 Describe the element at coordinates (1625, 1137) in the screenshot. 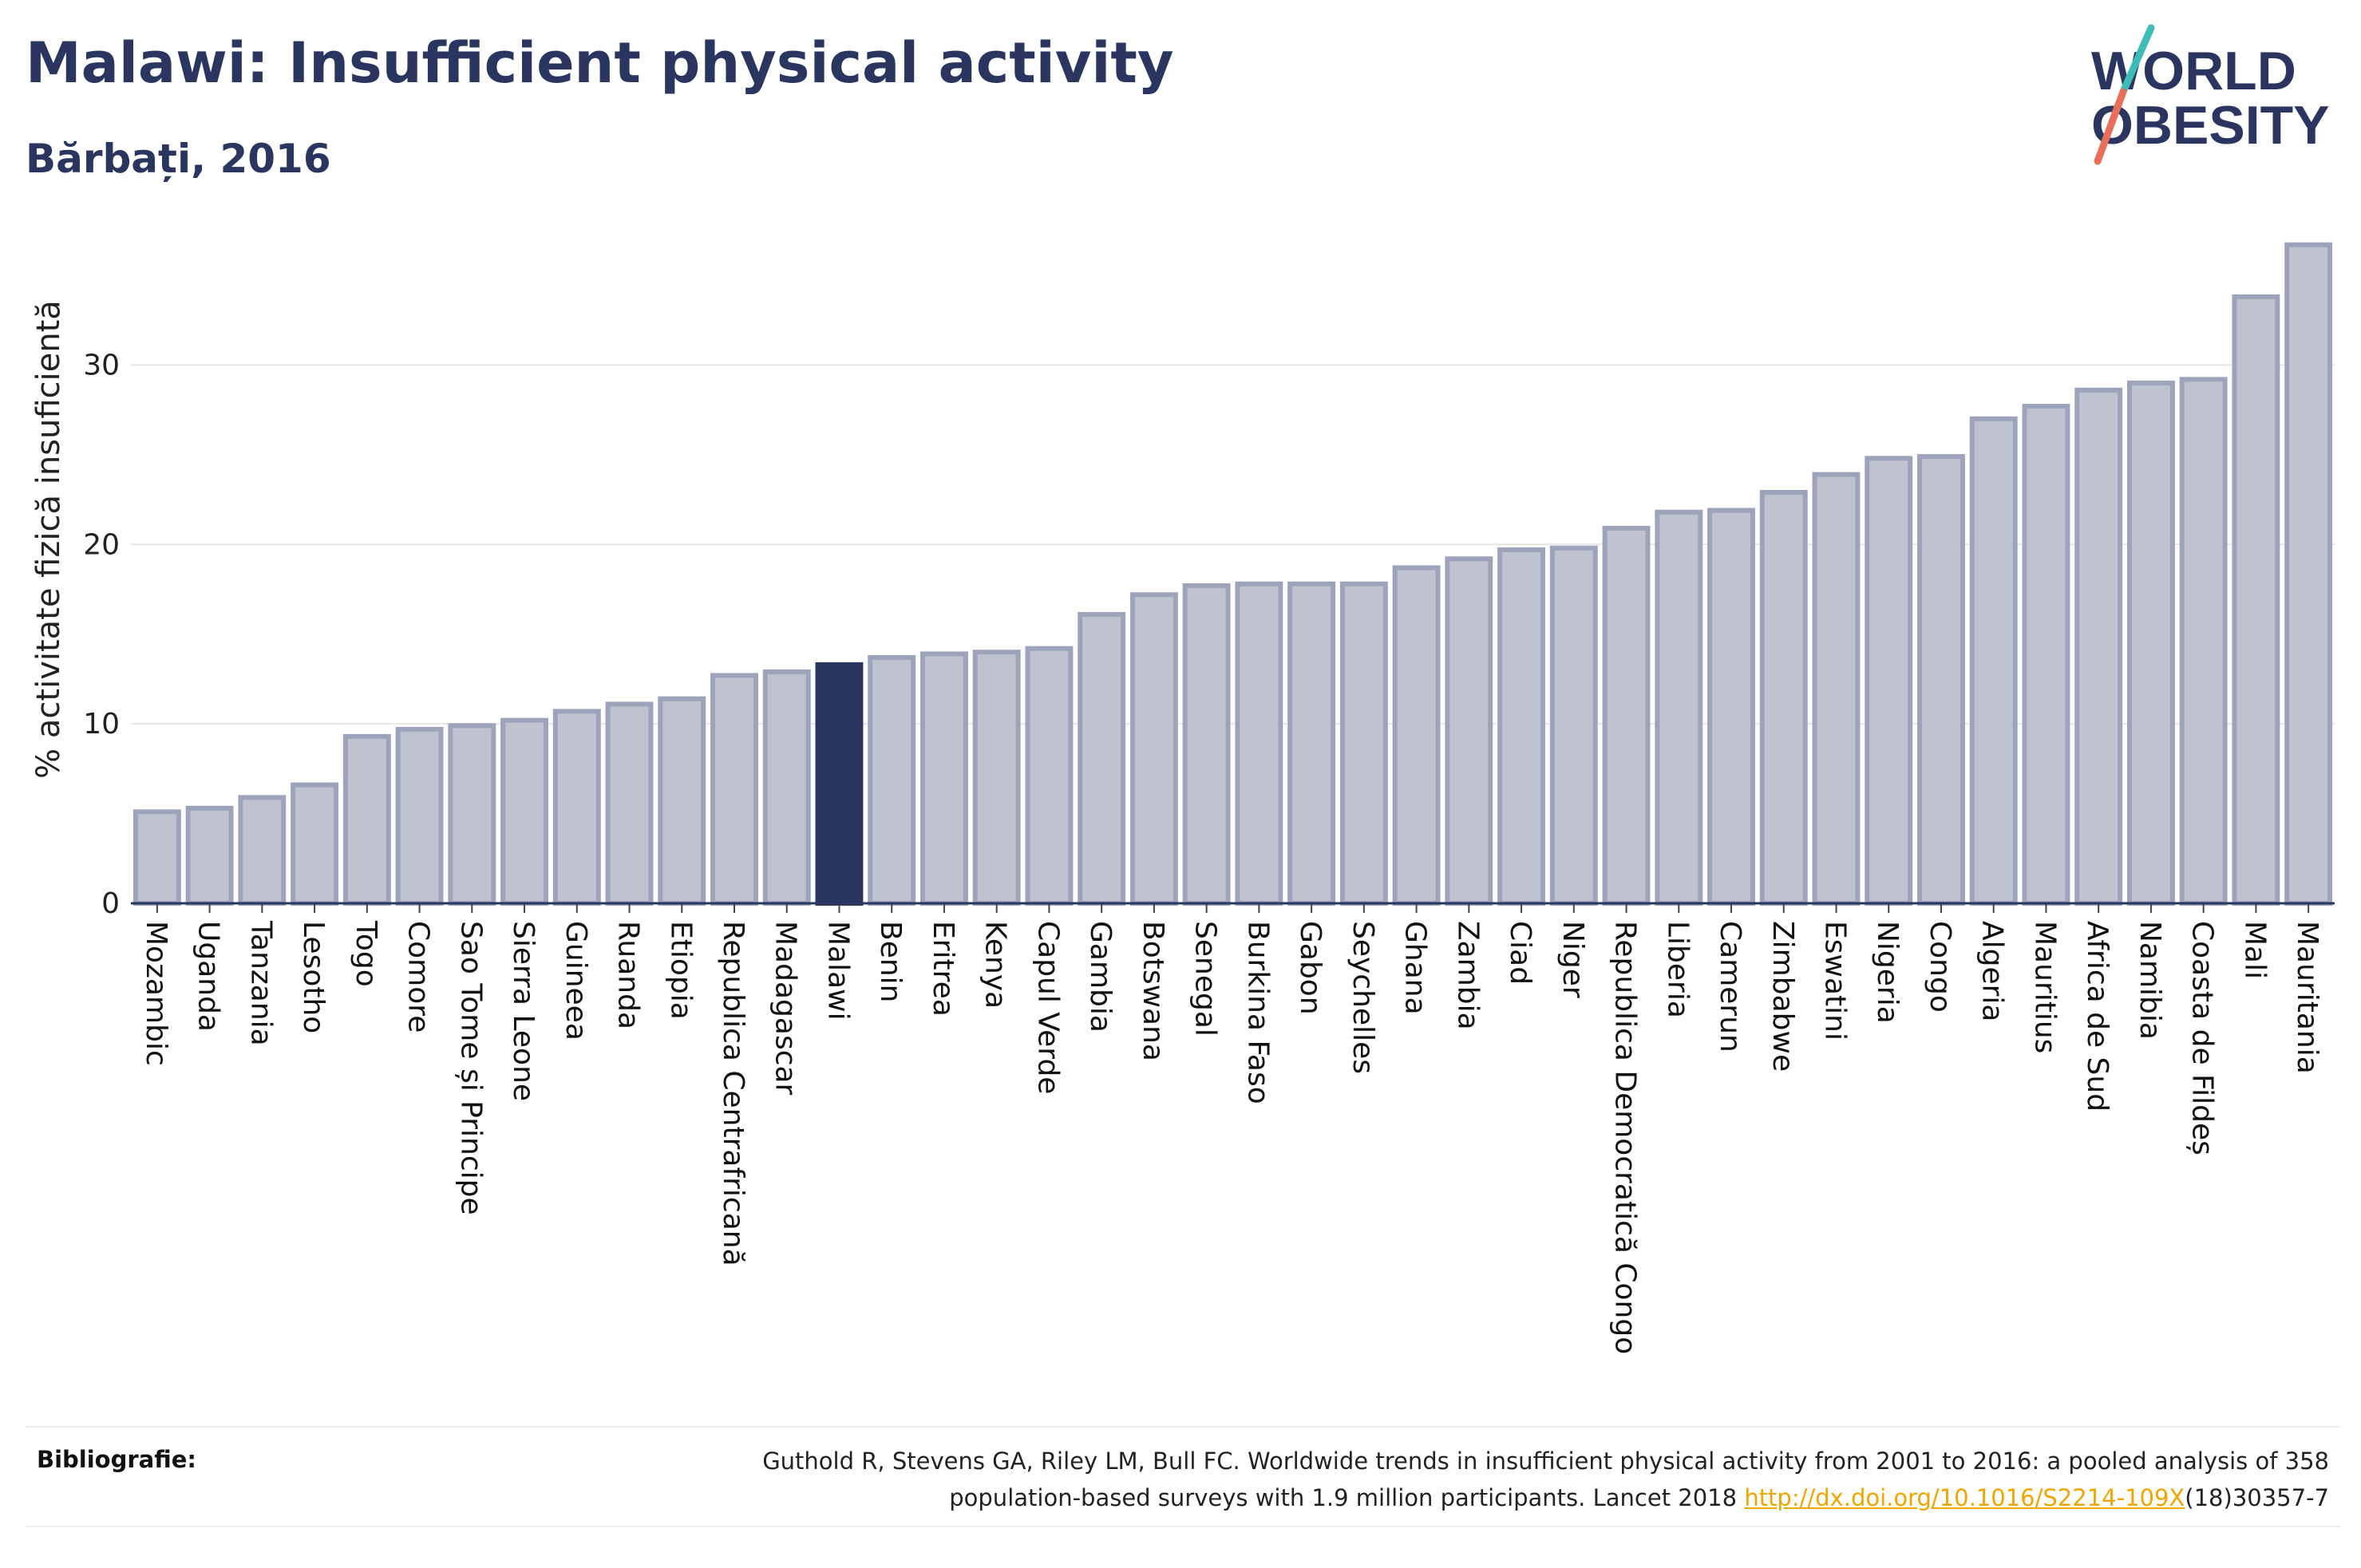

I see `x-tick-label: Republica Democratică Congo` at that location.